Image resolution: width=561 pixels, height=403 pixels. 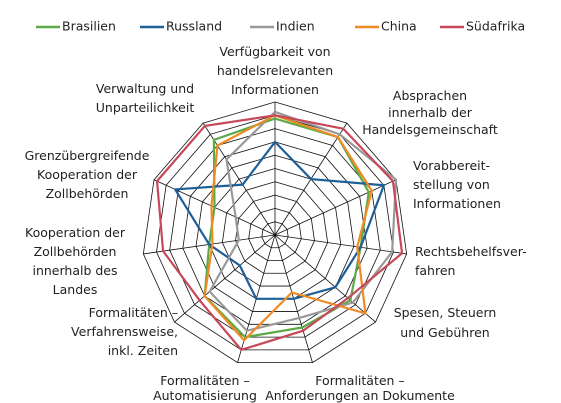 What do you see at coordinates (451, 165) in the screenshot?
I see `axis-label-line: Vorabbereit-` at bounding box center [451, 165].